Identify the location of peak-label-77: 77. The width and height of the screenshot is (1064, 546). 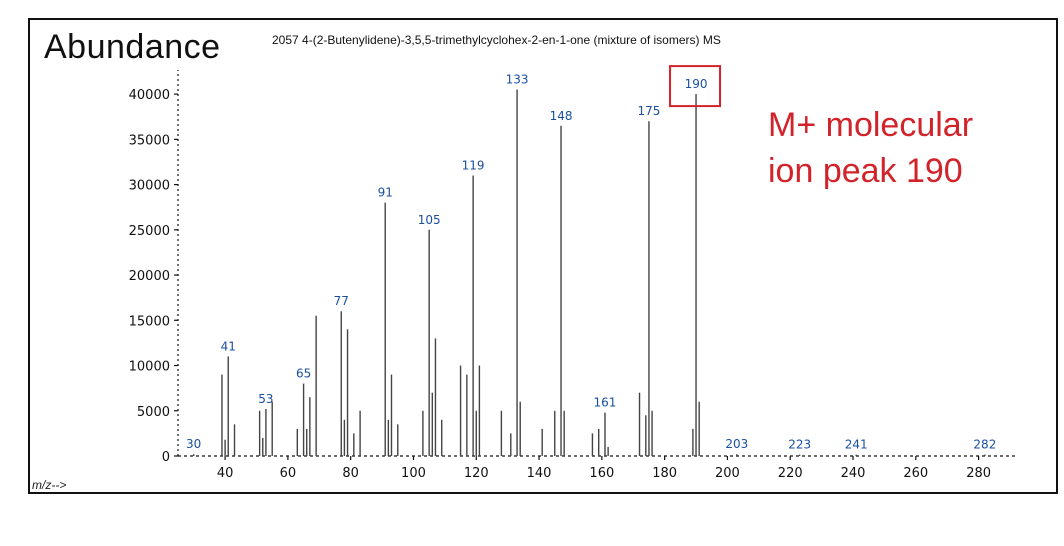
(341, 301).